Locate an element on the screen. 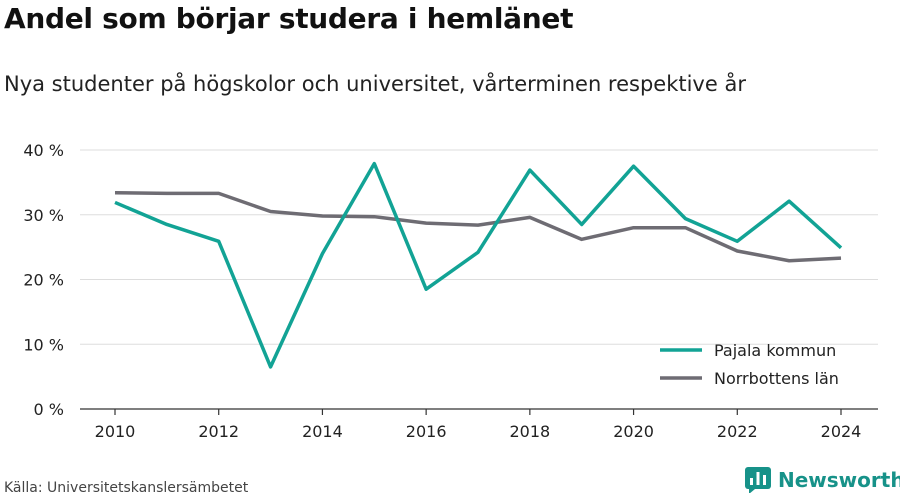  y-tick-label: 10 % is located at coordinates (43, 344).